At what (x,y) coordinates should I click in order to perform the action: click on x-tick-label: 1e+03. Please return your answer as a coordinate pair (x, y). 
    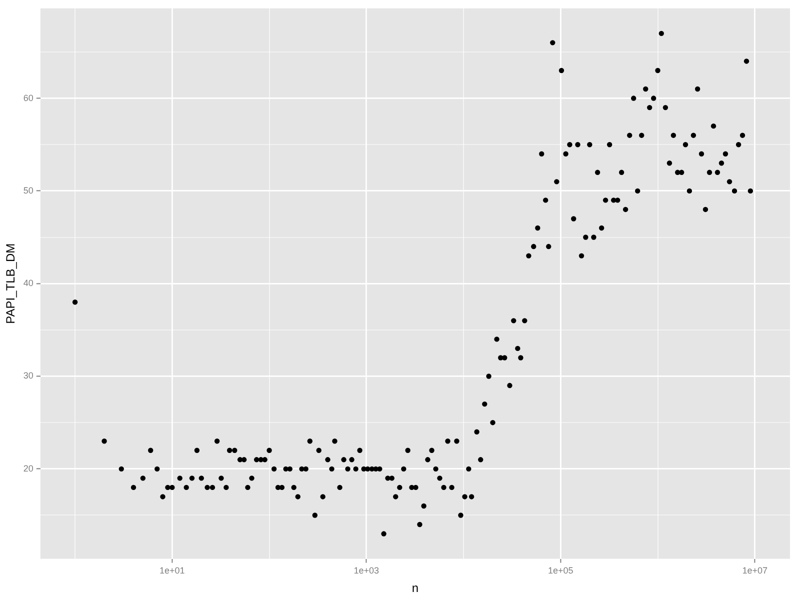
    Looking at the image, I should click on (367, 571).